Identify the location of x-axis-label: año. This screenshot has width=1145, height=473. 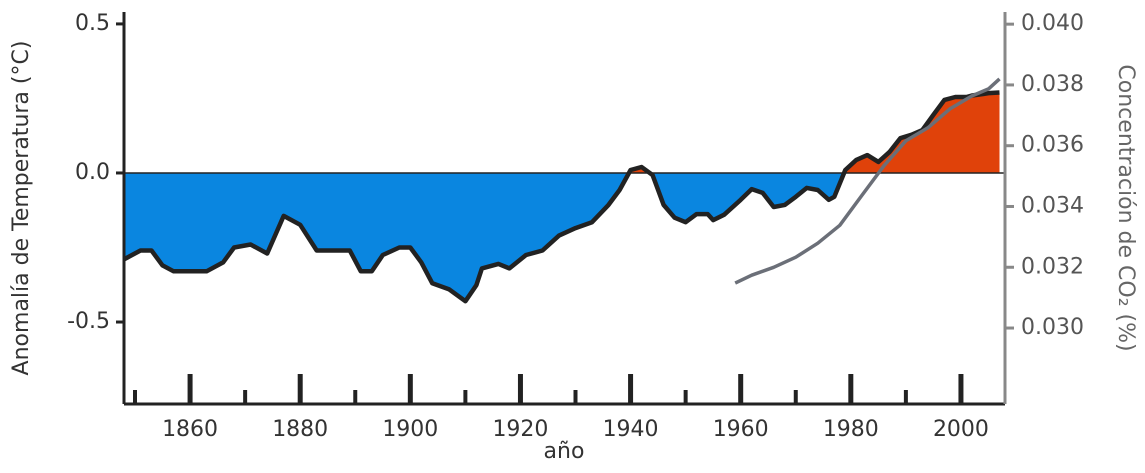
(564, 451).